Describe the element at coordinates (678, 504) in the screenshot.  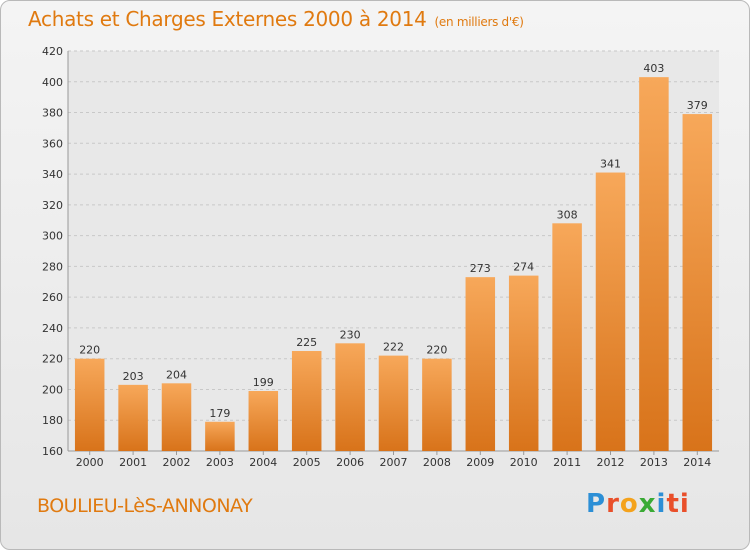
I see `logo-letter: ti` at that location.